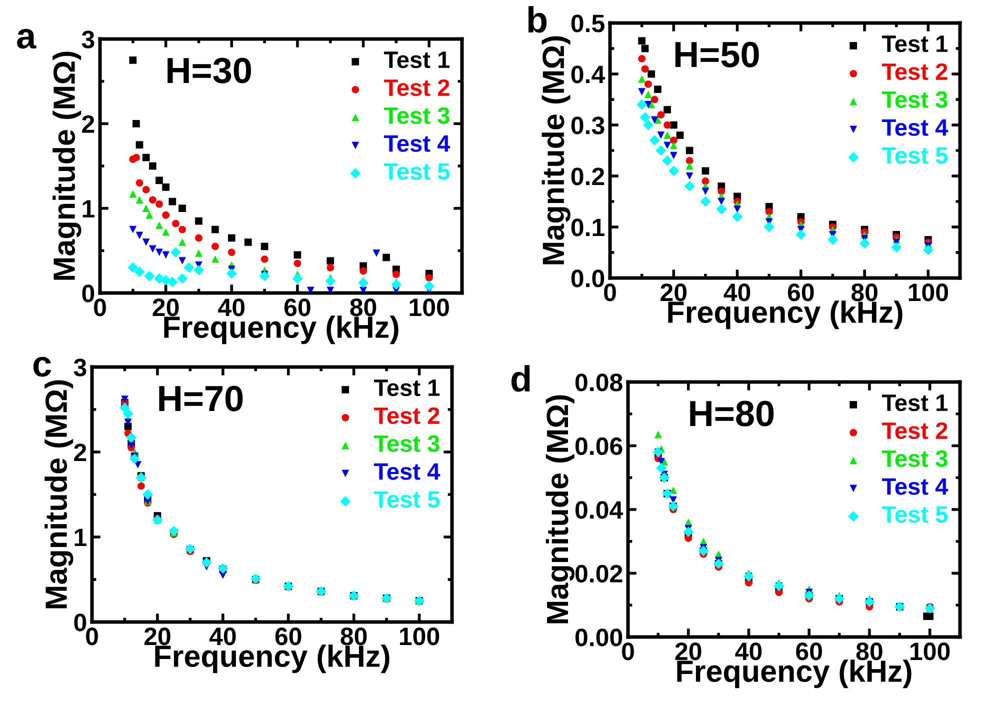  What do you see at coordinates (201, 399) in the screenshot?
I see `annotation: H=70` at bounding box center [201, 399].